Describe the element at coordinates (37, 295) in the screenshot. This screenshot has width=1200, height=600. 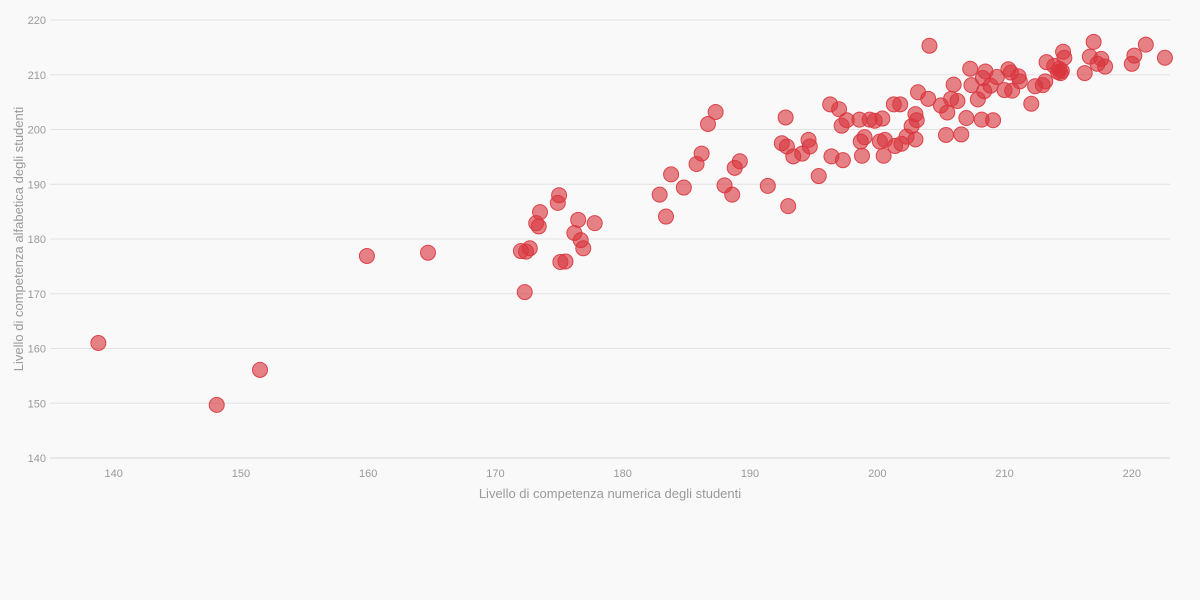
I see `y-tick-label: 170` at that location.